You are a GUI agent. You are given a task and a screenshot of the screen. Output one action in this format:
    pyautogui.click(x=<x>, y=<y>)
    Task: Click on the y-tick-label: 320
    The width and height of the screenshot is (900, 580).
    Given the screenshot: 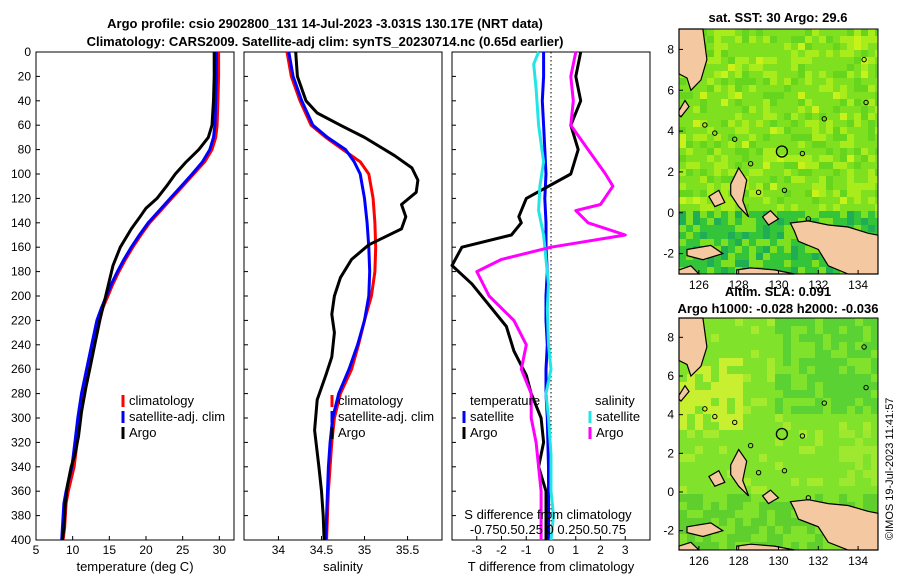 What is the action you would take?
    pyautogui.click(x=21, y=442)
    